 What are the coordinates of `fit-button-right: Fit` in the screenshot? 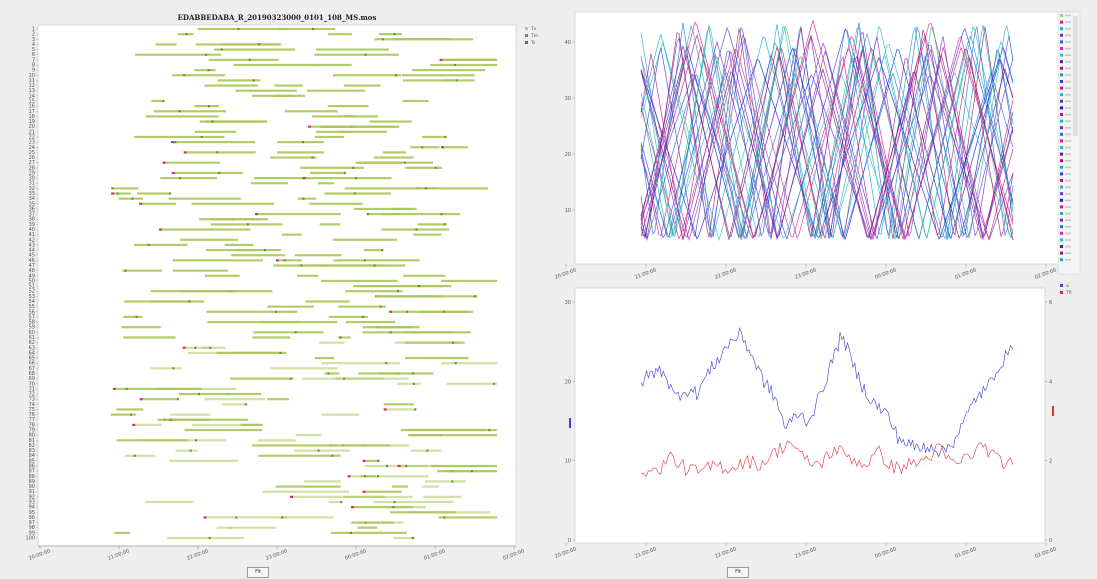 It's located at (738, 572).